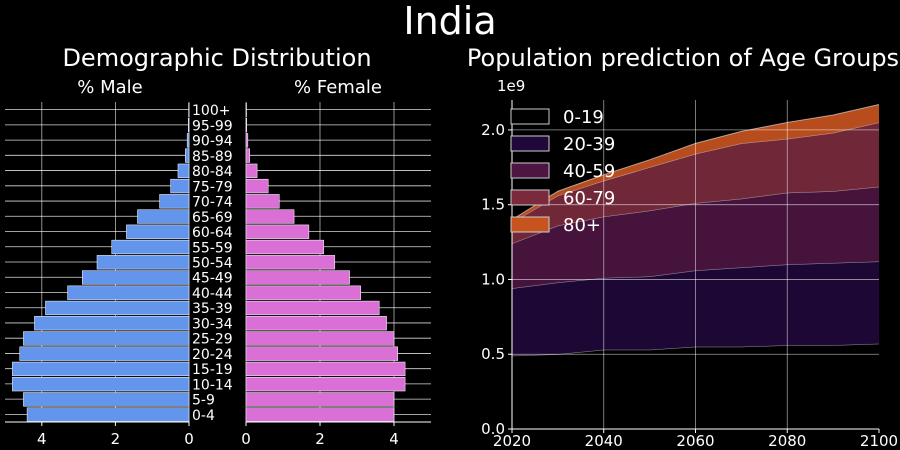 Image resolution: width=900 pixels, height=450 pixels. What do you see at coordinates (512, 441) in the screenshot?
I see `x-tick-label: 2020` at bounding box center [512, 441].